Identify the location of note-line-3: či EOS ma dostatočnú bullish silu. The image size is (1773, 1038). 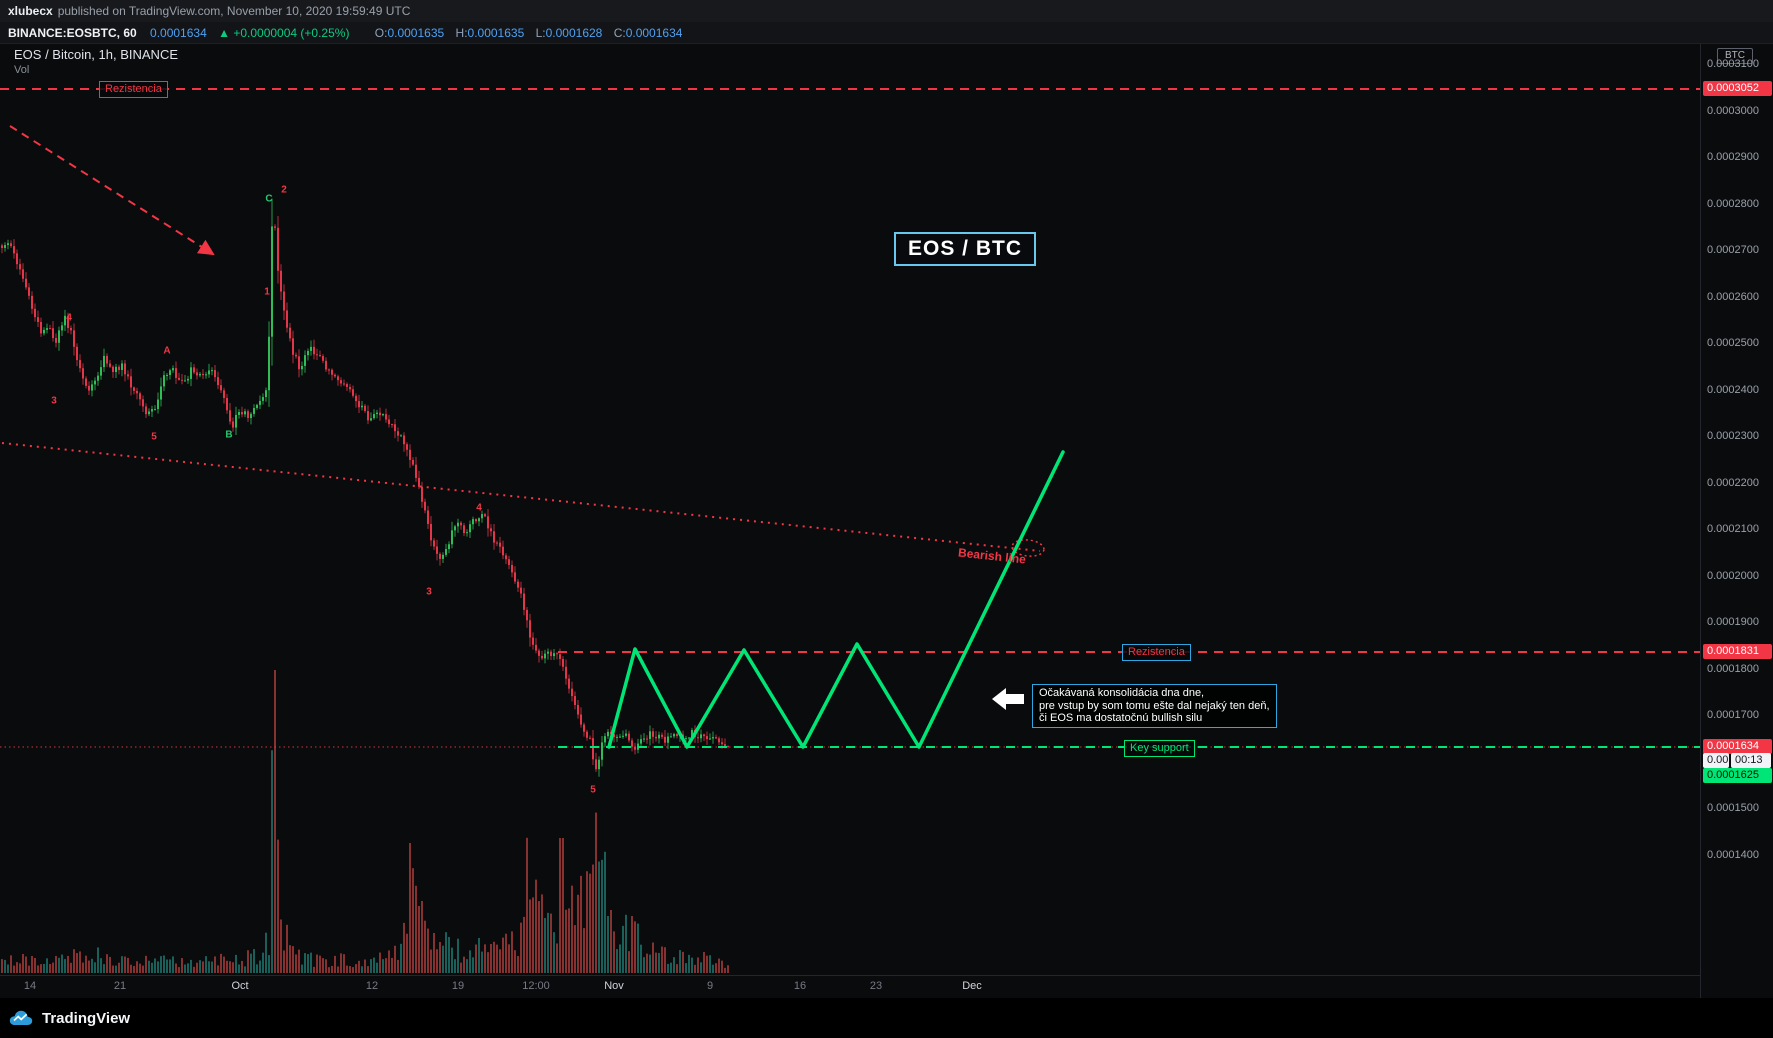
(1121, 718).